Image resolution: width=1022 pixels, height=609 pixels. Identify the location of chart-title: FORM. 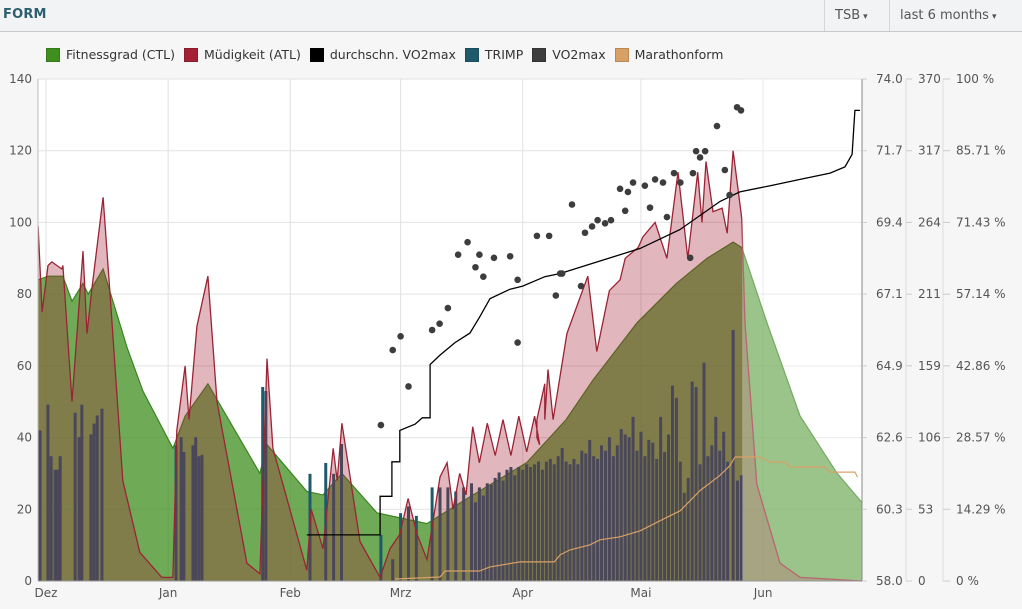
(25, 14).